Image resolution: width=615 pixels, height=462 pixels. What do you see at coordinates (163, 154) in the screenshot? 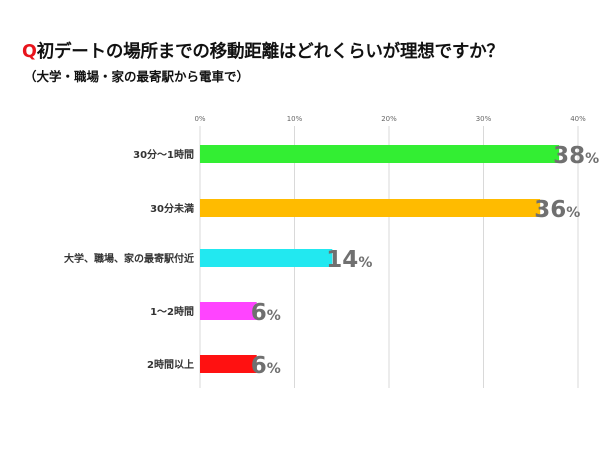
I see `category-label: 30分～1時間` at bounding box center [163, 154].